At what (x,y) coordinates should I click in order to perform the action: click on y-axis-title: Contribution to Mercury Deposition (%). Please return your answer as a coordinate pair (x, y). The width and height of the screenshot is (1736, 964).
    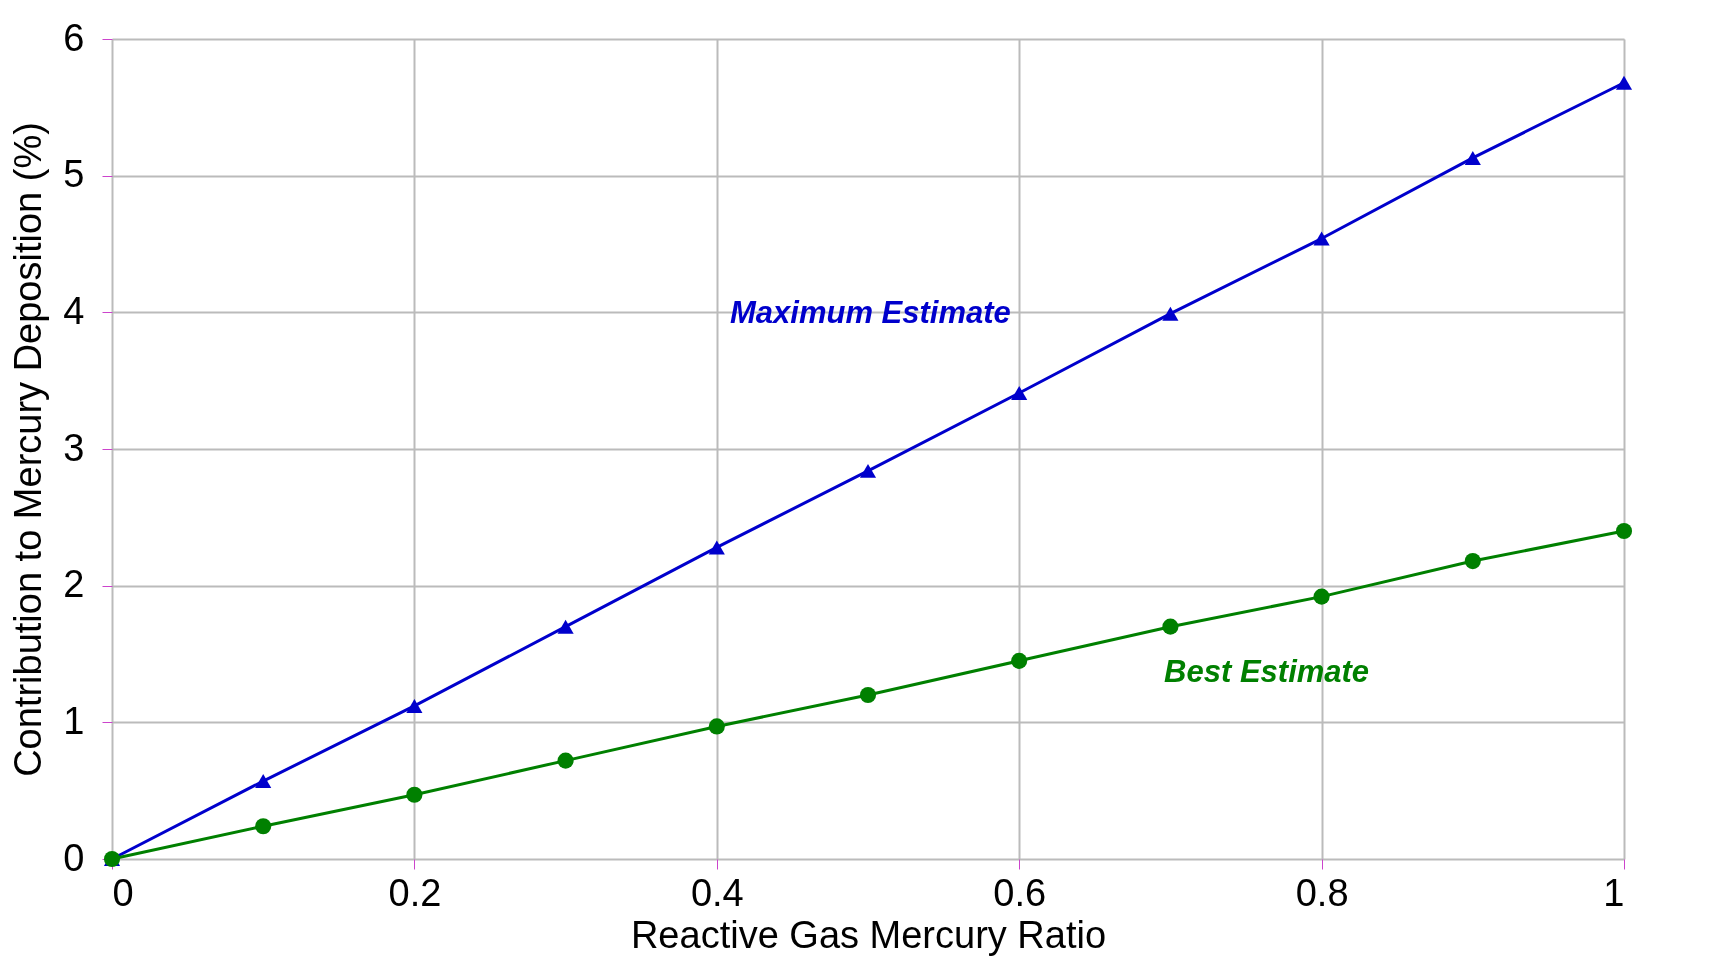
    Looking at the image, I should click on (28, 449).